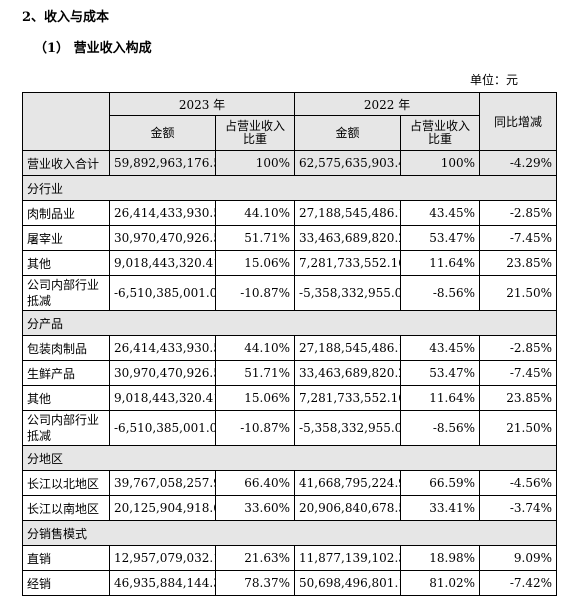 This screenshot has width=565, height=596. Describe the element at coordinates (348, 583) in the screenshot. I see `cell-value: 50,698,496,801.11` at that location.